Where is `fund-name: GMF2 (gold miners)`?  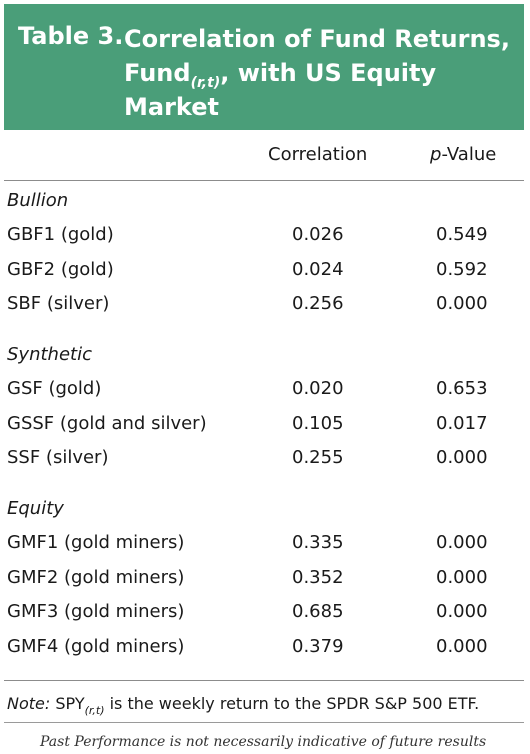
fund-name: GMF2 (gold miners) is located at coordinates (96, 577).